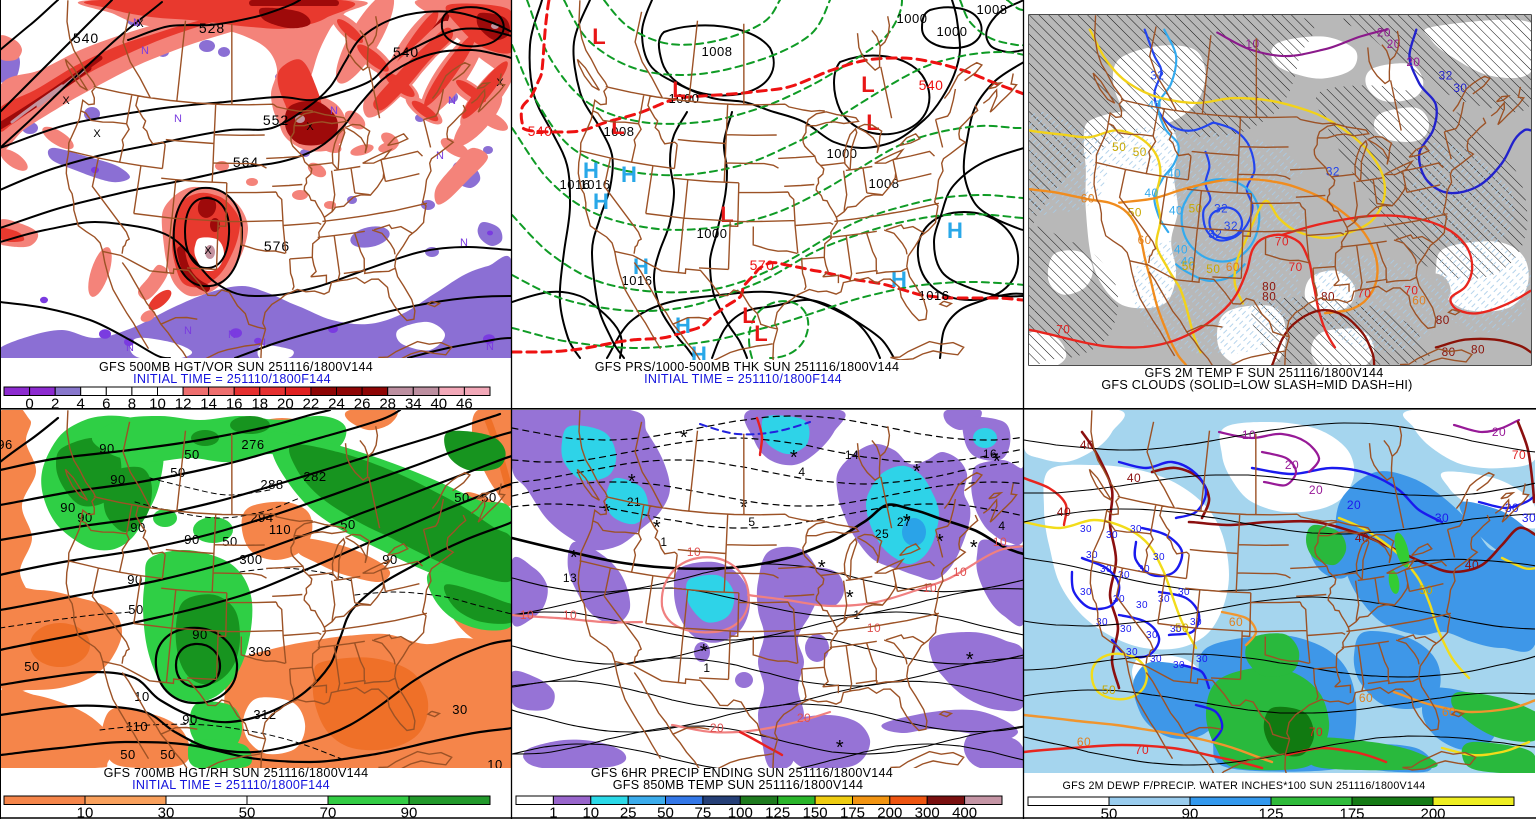 The image size is (1536, 819). Describe the element at coordinates (740, 812) in the screenshot. I see `svg-text: 100` at that location.